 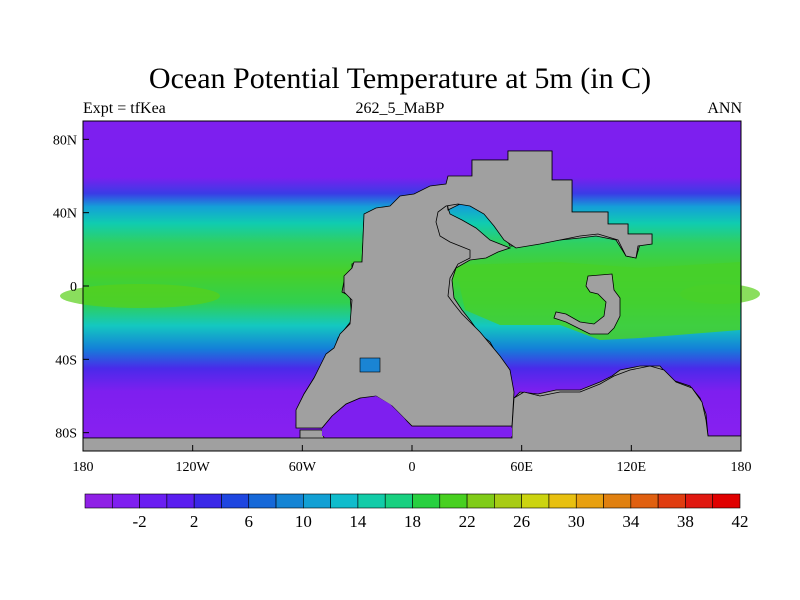 I want to click on colorbar-label: 6, so click(x=249, y=521).